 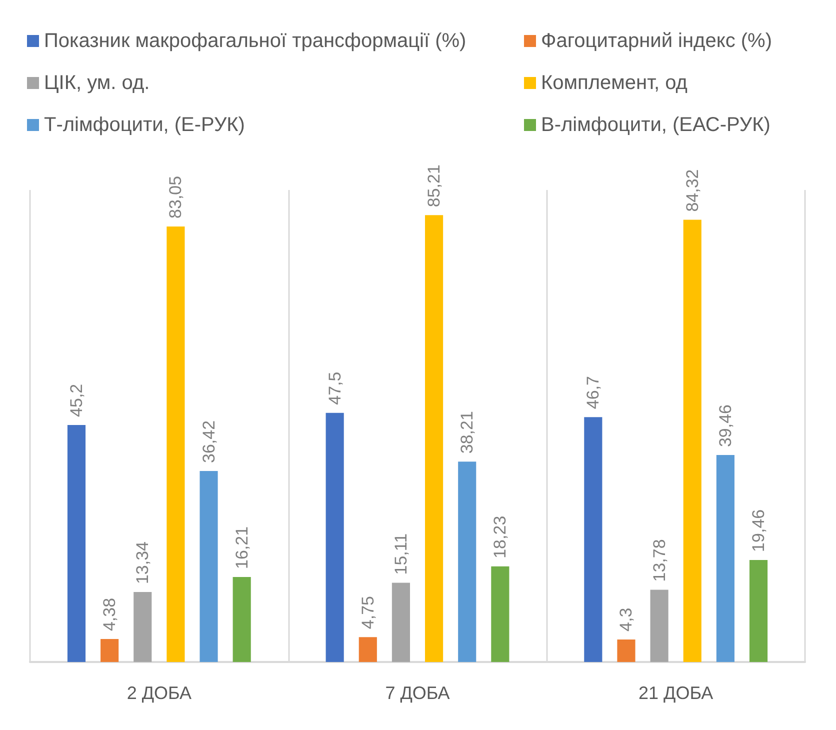 I want to click on data-label: 16,21, so click(x=242, y=547).